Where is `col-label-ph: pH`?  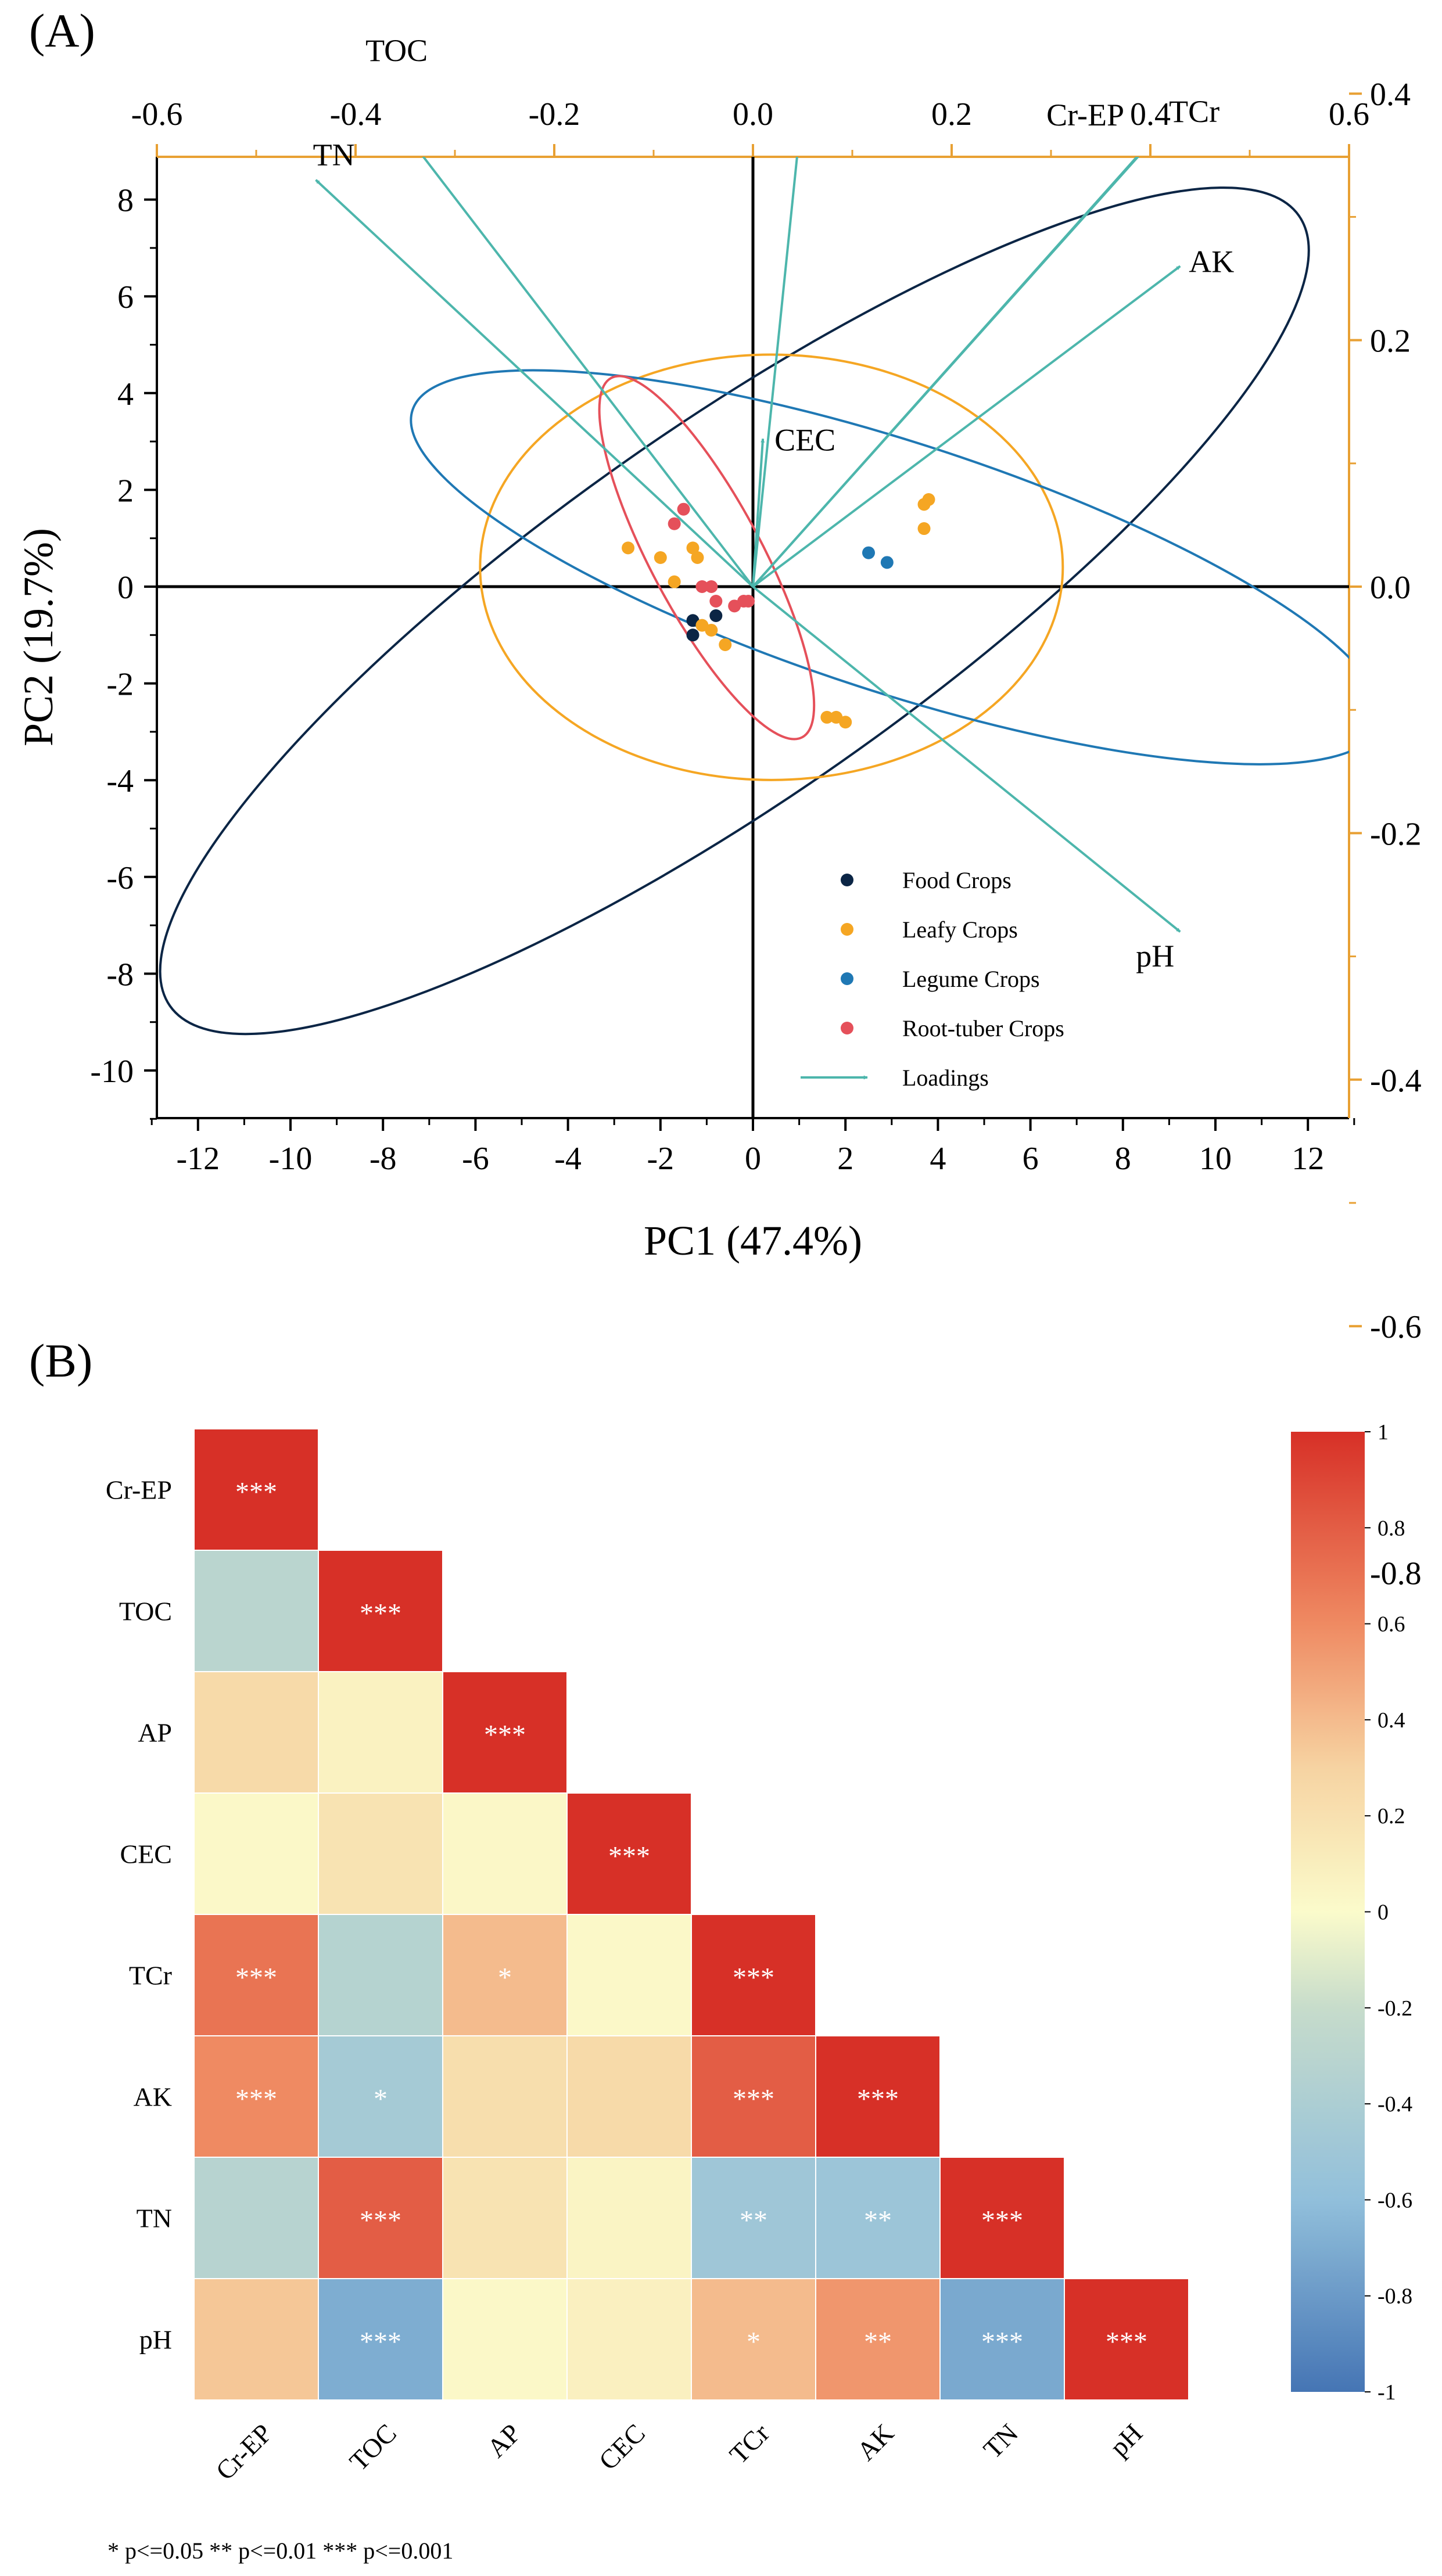 col-label-ph: pH is located at coordinates (1126, 2440).